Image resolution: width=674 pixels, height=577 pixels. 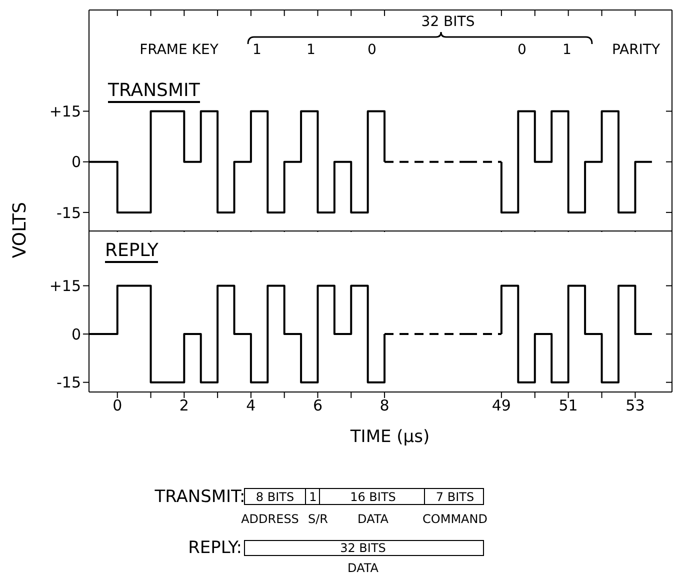 What do you see at coordinates (636, 50) in the screenshot?
I see `annotation: PARITY` at bounding box center [636, 50].